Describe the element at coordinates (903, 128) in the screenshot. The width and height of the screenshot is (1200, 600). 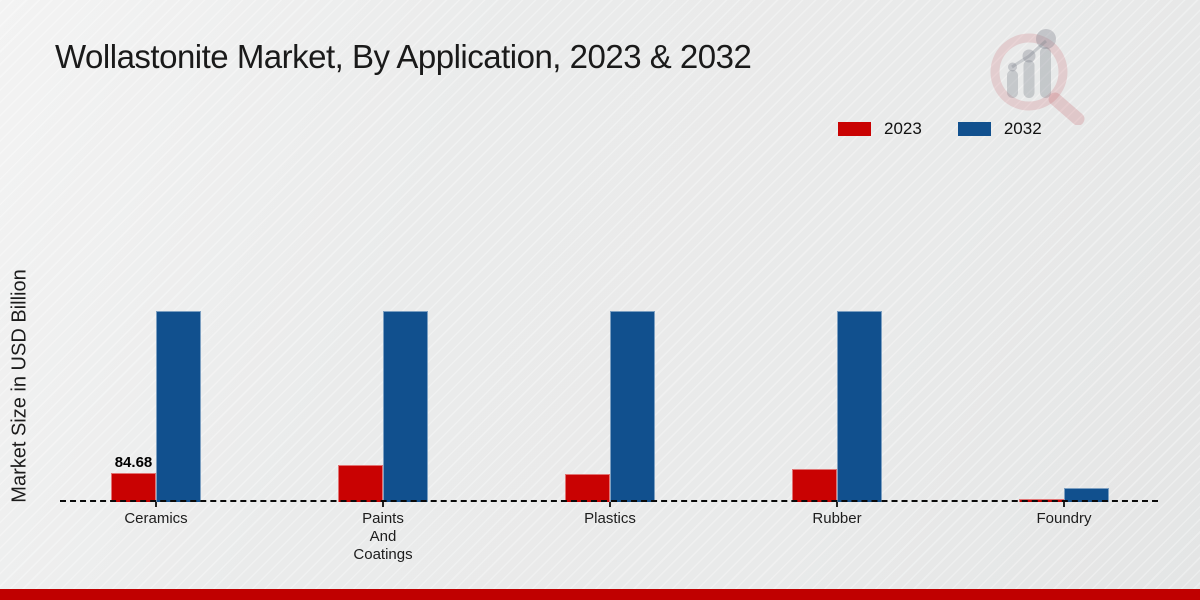
I see `legend-label-2023: 2023` at that location.